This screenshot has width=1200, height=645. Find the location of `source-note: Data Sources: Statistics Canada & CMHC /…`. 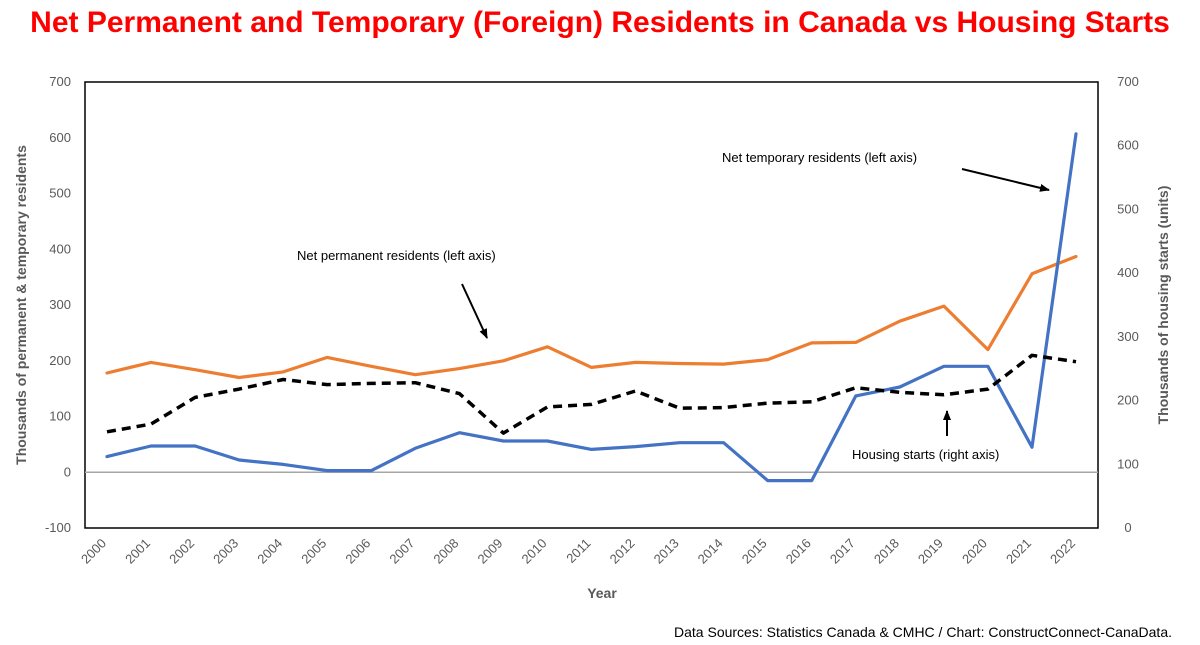

source-note: Data Sources: Statistics Canada & CMHC /… is located at coordinates (923, 632).